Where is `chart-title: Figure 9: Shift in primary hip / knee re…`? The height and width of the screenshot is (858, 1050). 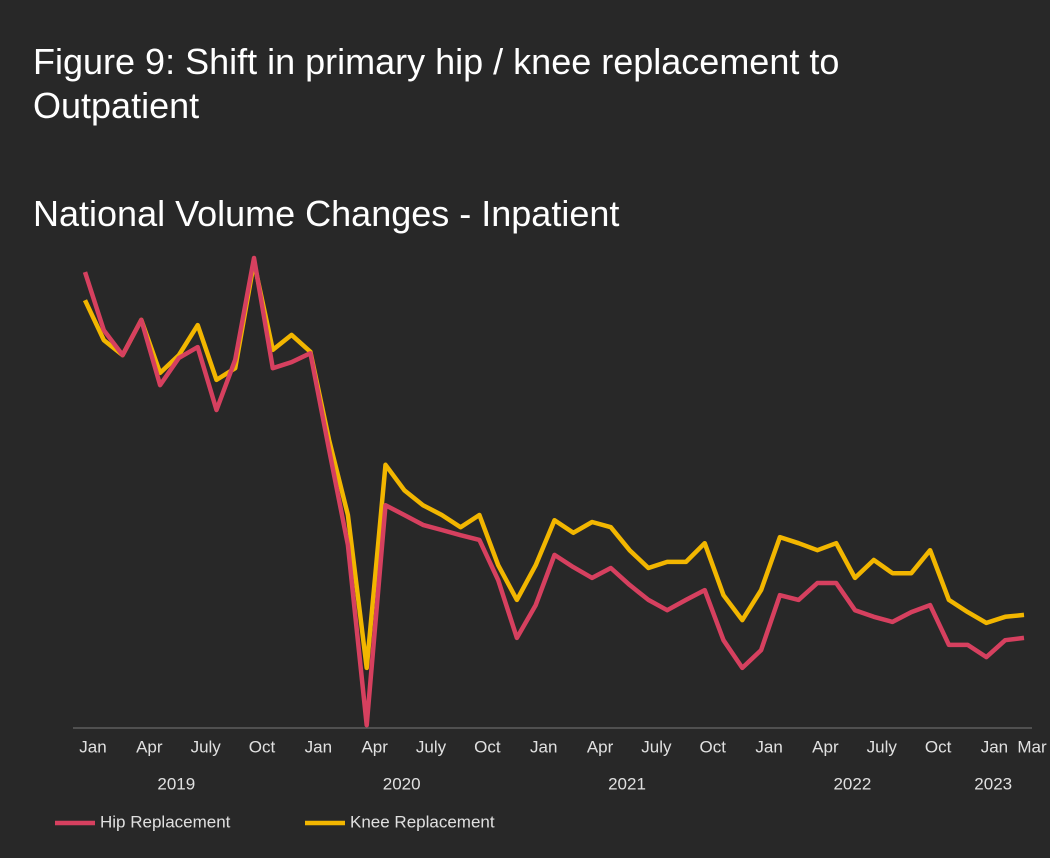
chart-title: Figure 9: Shift in primary hip / knee re… is located at coordinates (436, 83).